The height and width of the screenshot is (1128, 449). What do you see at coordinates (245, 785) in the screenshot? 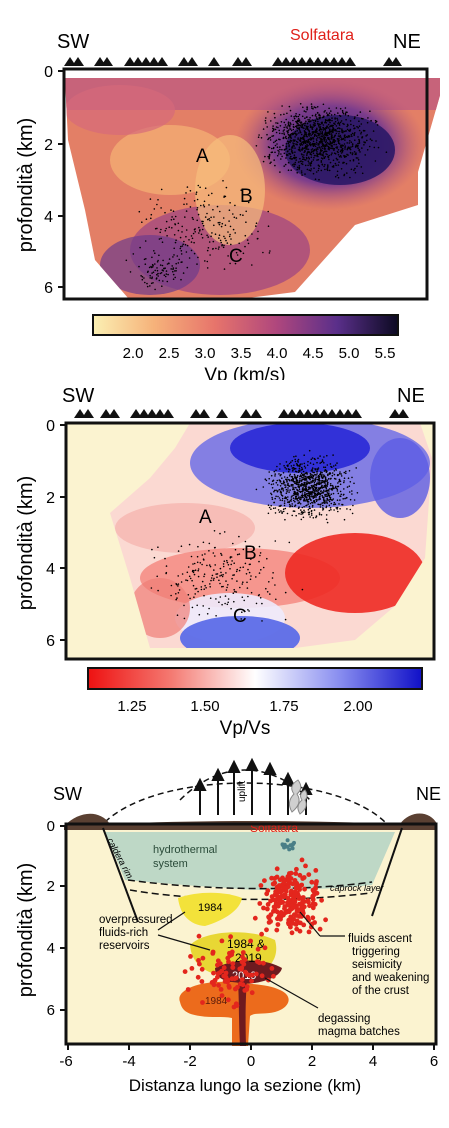
I see `uplift-dome-inner` at bounding box center [245, 785].